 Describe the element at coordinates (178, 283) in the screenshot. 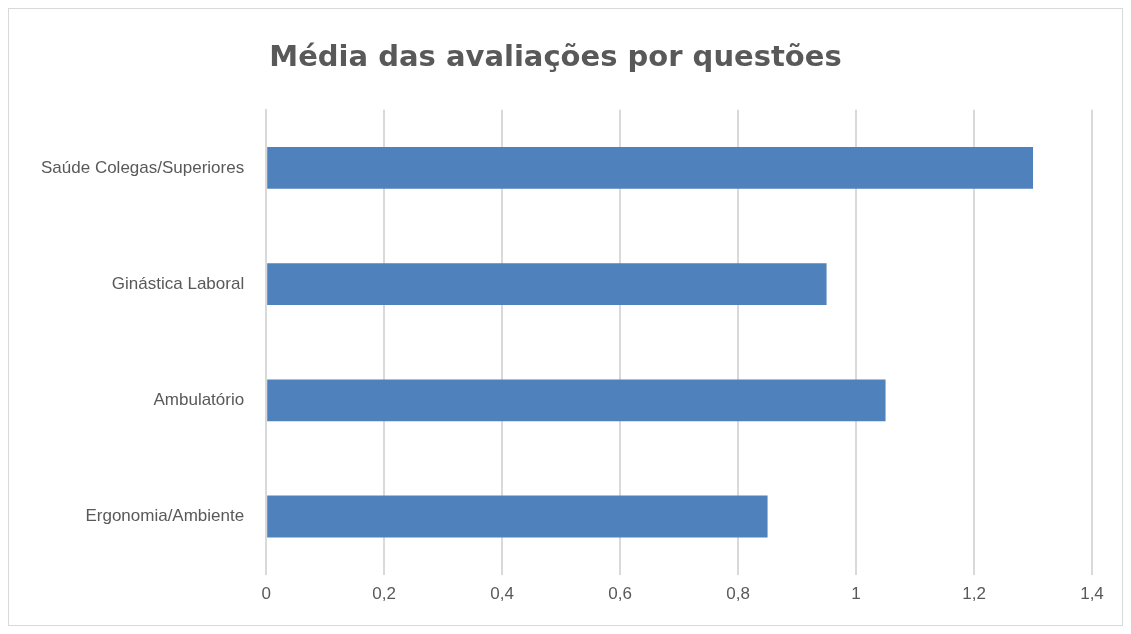

I see `y-tick-label: Ginástica Laboral` at that location.